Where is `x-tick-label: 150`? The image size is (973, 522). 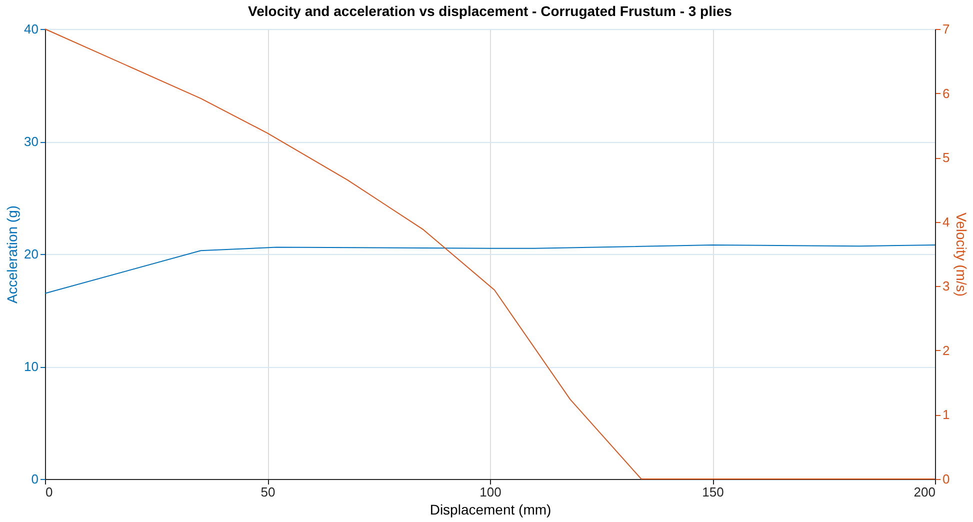 x-tick-label: 150 is located at coordinates (713, 492).